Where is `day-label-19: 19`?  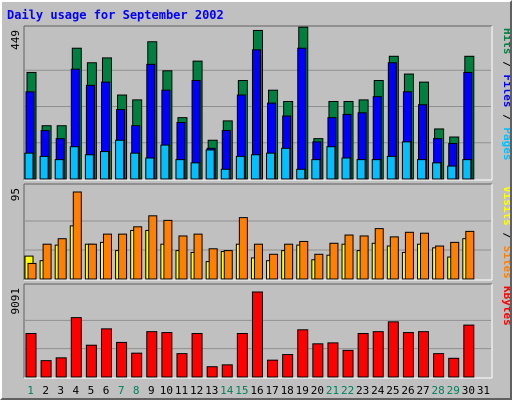 day-label-19: 19 is located at coordinates (302, 390).